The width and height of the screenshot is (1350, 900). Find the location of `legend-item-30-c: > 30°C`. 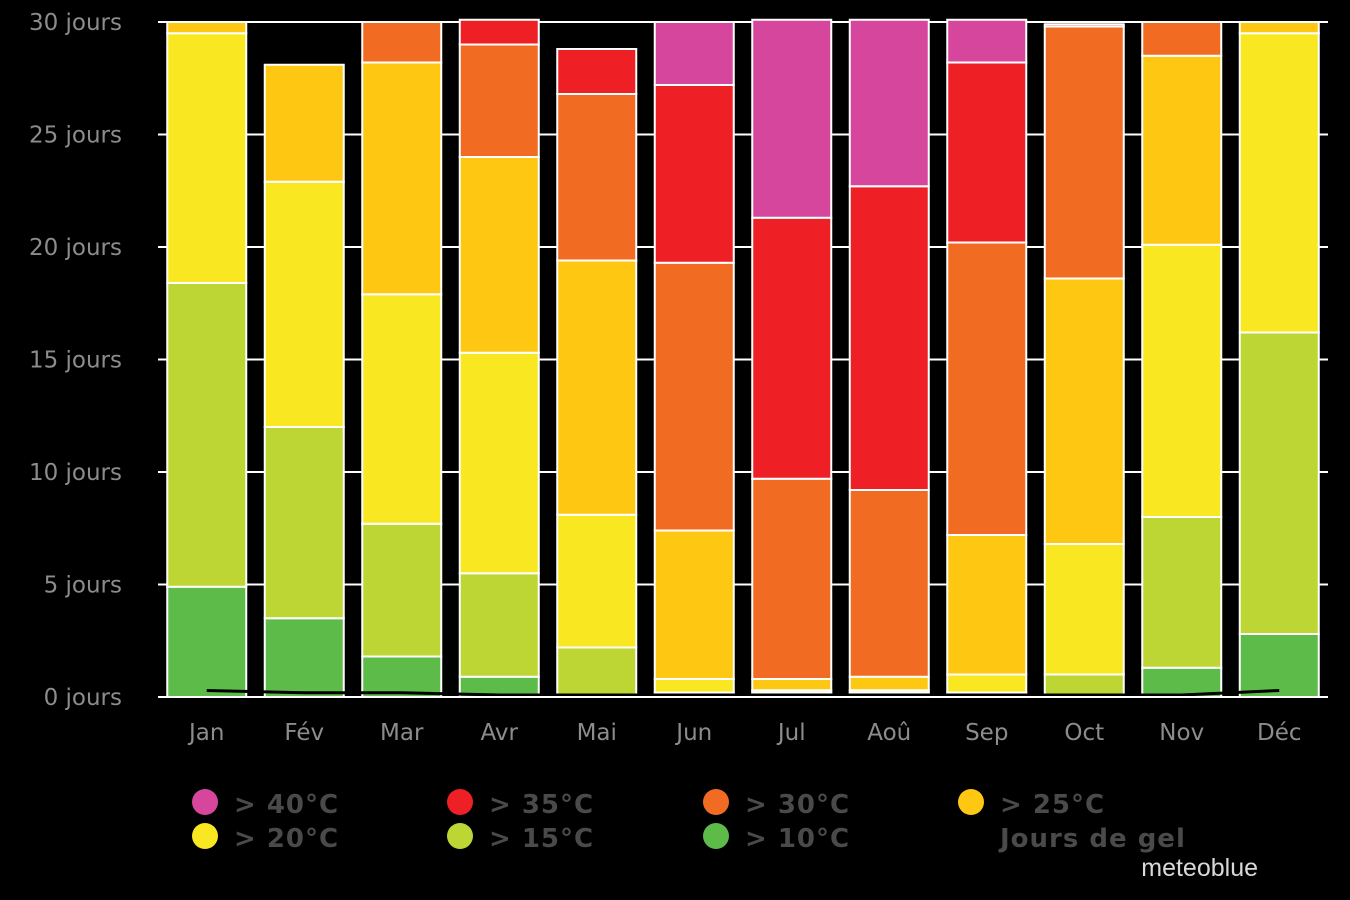

legend-item-30-c: > 30°C is located at coordinates (776, 804).